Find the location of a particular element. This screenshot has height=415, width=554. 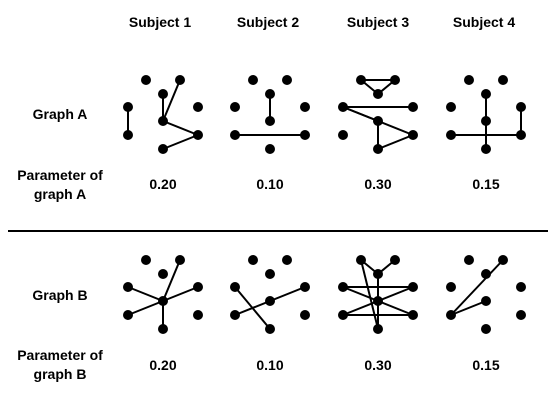

graph-a-label: Graph A is located at coordinates (60, 114).